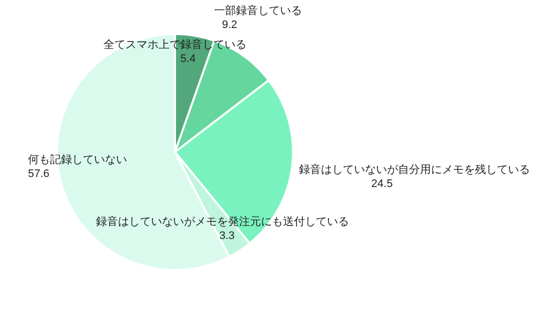 Image resolution: width=536 pixels, height=324 pixels. Describe the element at coordinates (258, 10) in the screenshot. I see `slice-label: 一部録音している` at that location.